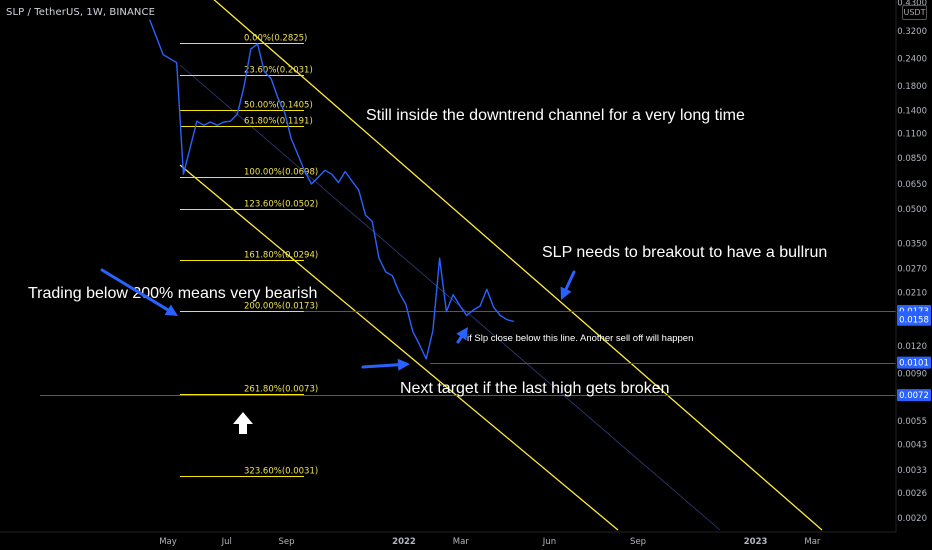 The height and width of the screenshot is (550, 932). I want to click on price-axis-tick: 0.0270, so click(912, 269).